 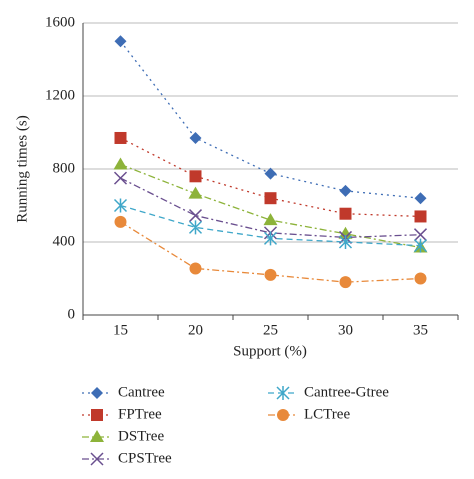 I want to click on legend-label: Cantree-Gtree, so click(x=346, y=392).